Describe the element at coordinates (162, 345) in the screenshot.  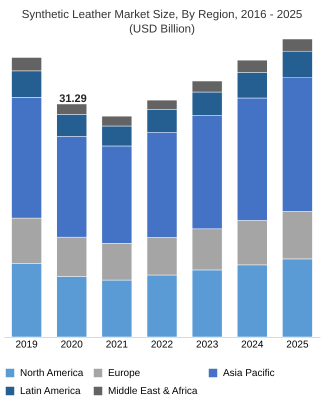
I see `x-tick-label: 2022` at that location.